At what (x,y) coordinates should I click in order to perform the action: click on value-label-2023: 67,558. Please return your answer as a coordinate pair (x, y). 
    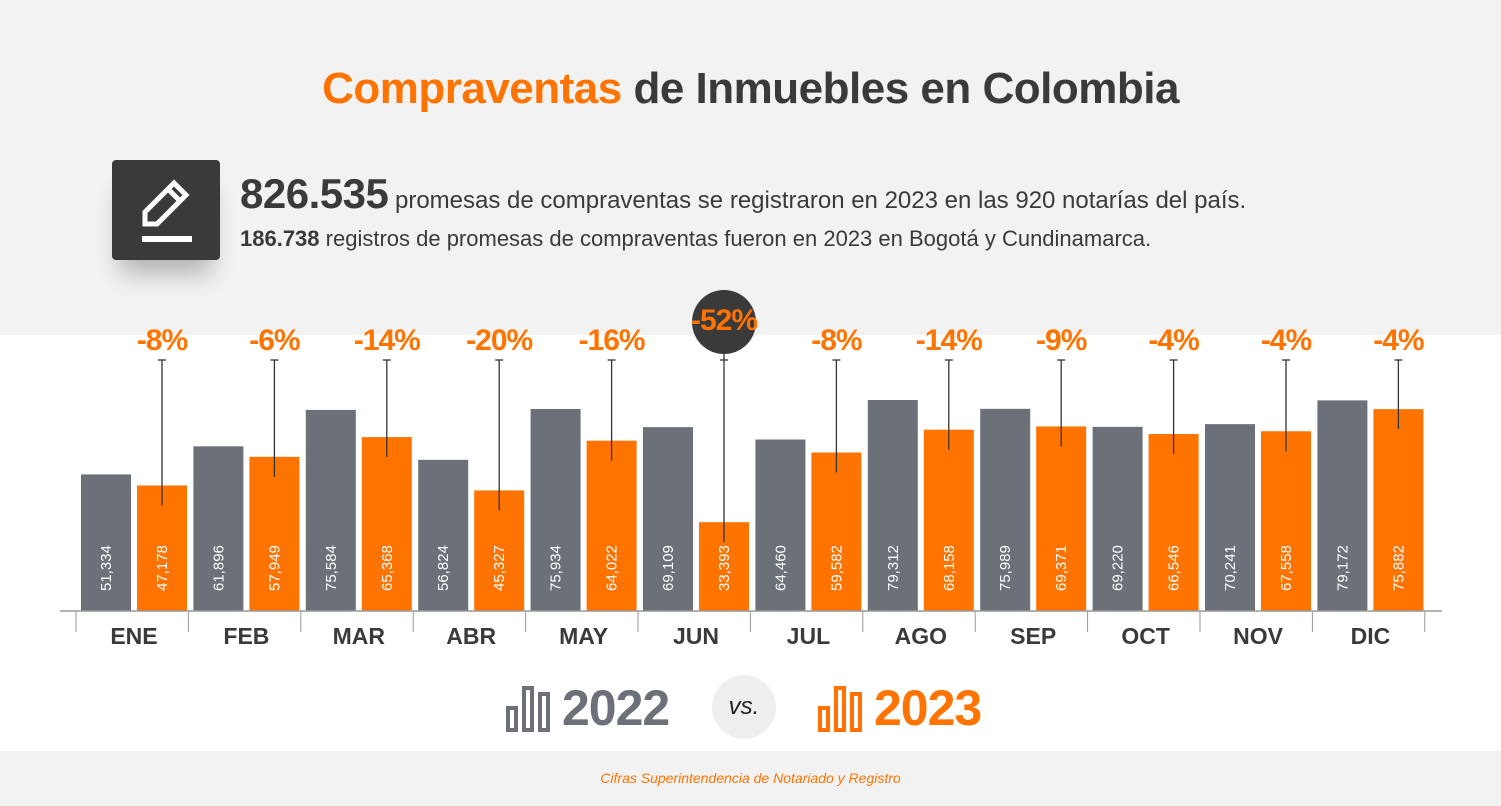
    Looking at the image, I should click on (1286, 568).